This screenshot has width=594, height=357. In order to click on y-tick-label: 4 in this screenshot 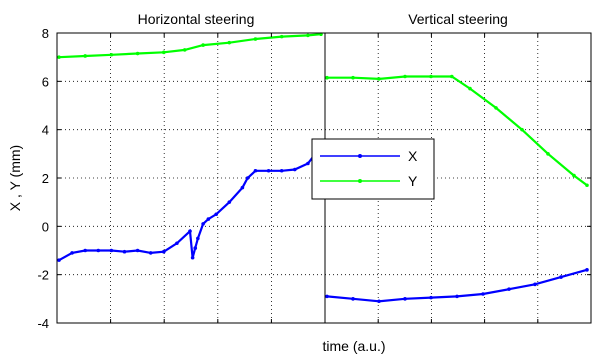, I will do `click(45, 130)`.